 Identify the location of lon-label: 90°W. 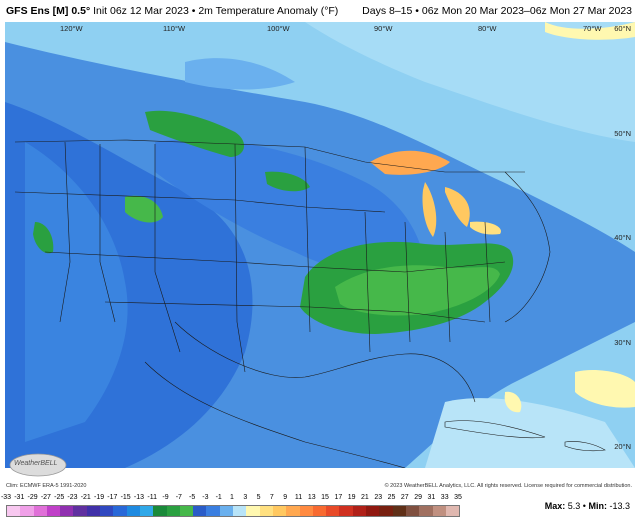
(383, 28).